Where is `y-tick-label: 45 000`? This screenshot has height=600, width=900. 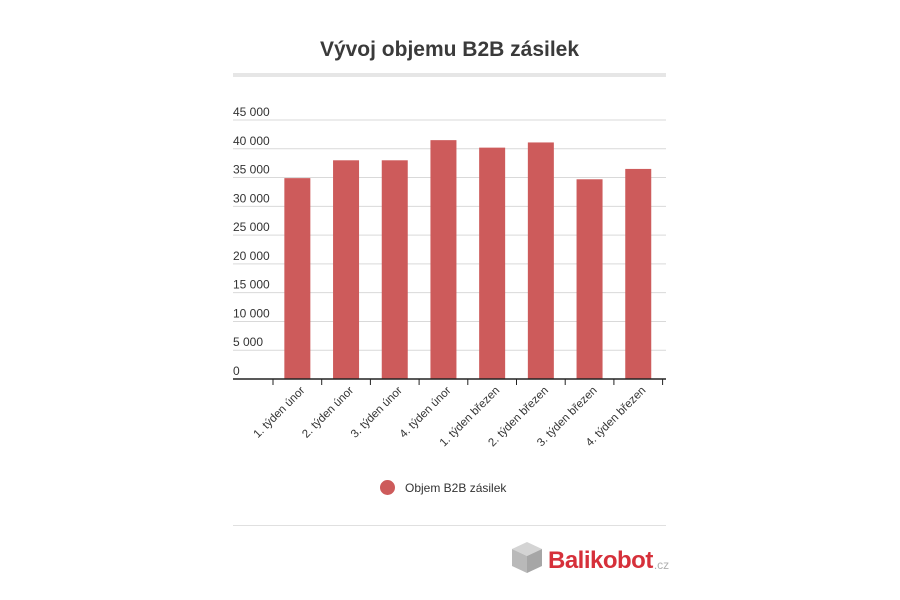
y-tick-label: 45 000 is located at coordinates (251, 112).